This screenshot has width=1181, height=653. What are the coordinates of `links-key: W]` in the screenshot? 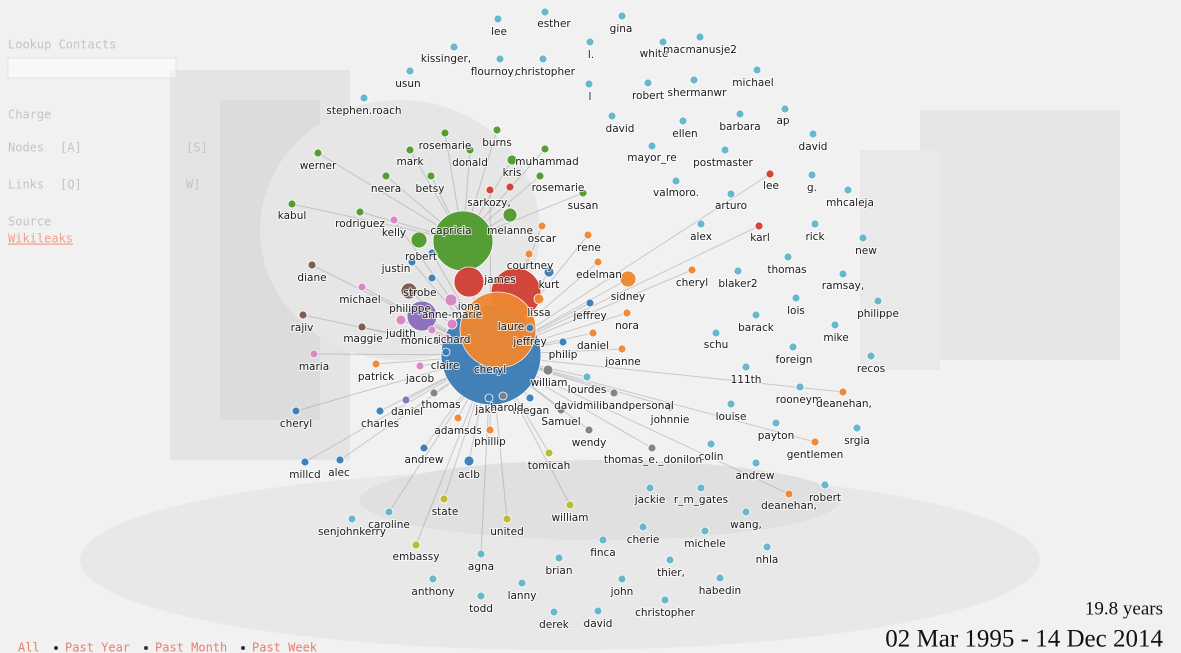 It's located at (193, 185).